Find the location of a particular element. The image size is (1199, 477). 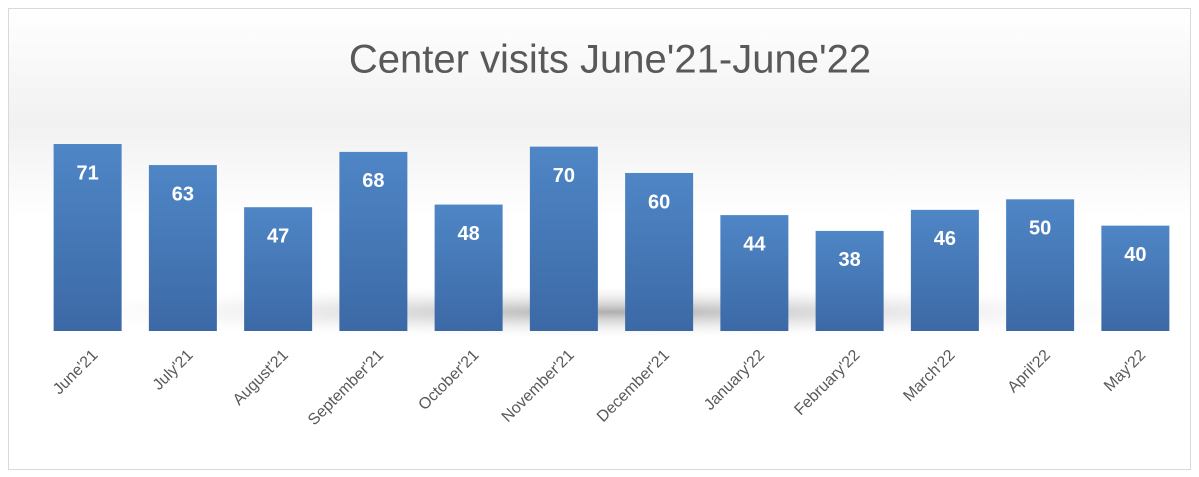

chart-title: Center visits June'21-June'22 is located at coordinates (610, 60).